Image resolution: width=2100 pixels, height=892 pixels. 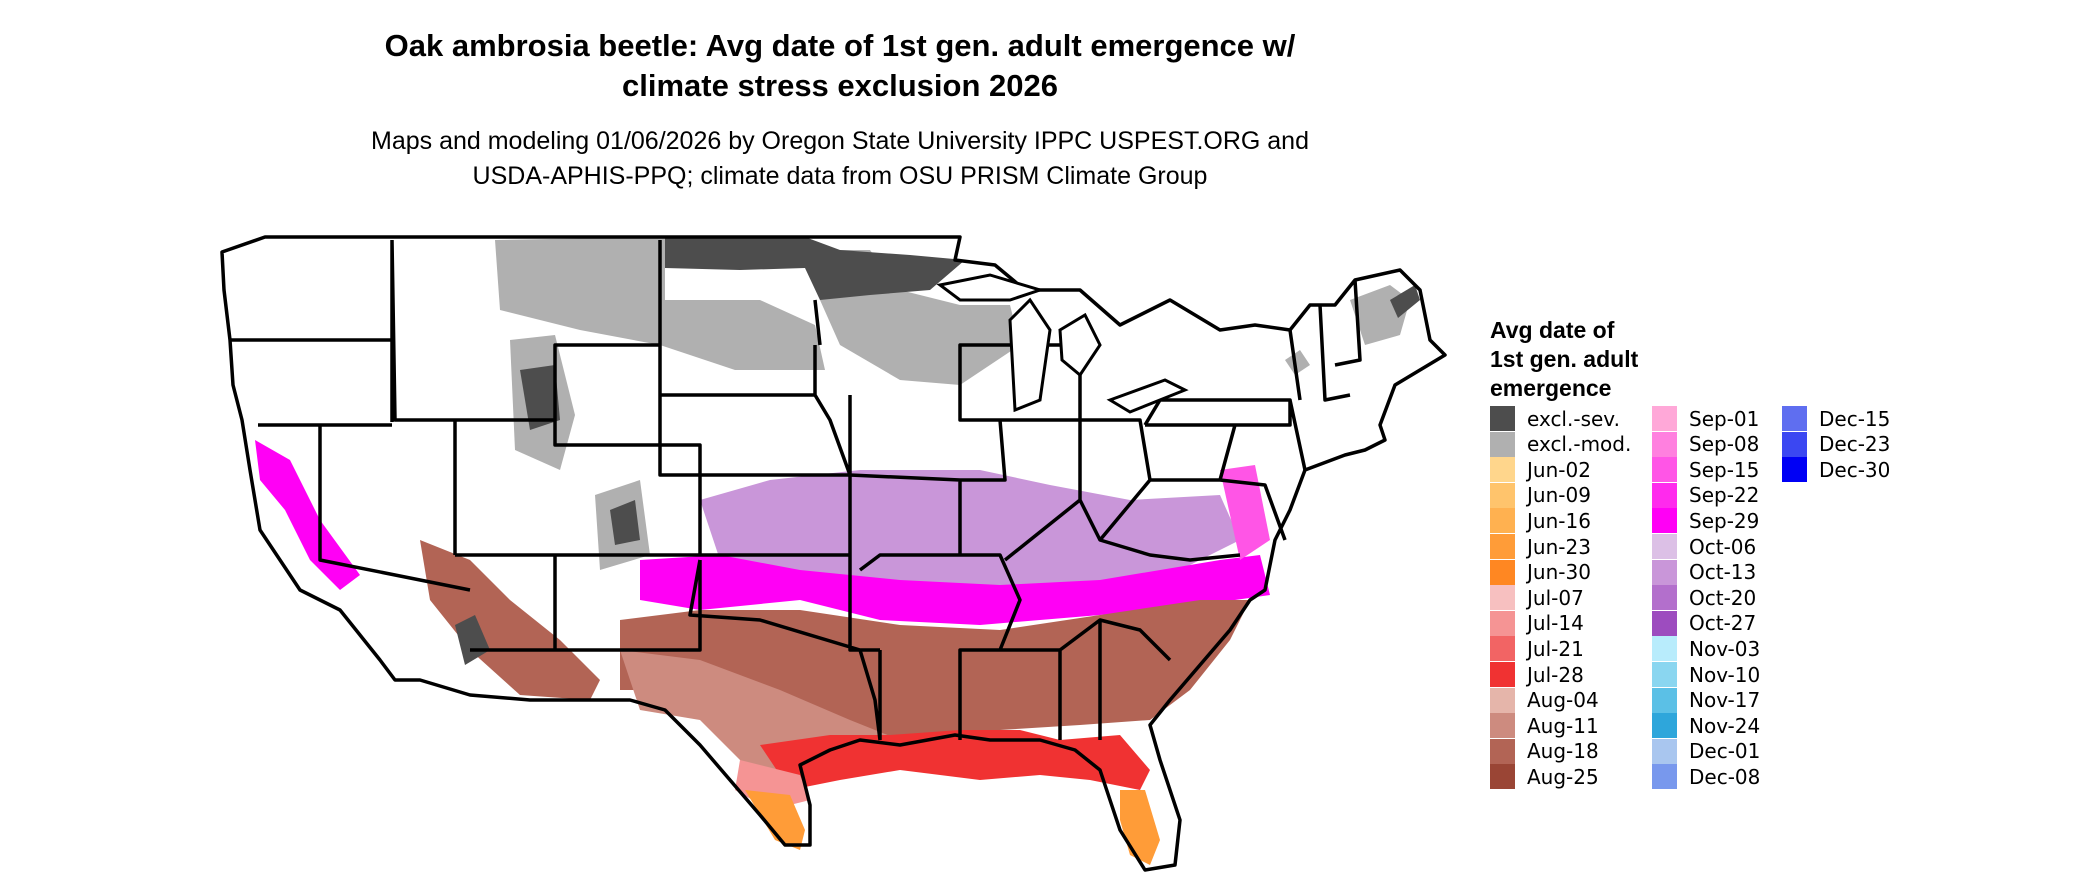 I want to click on legend-label: Jun-23, so click(x=1559, y=546).